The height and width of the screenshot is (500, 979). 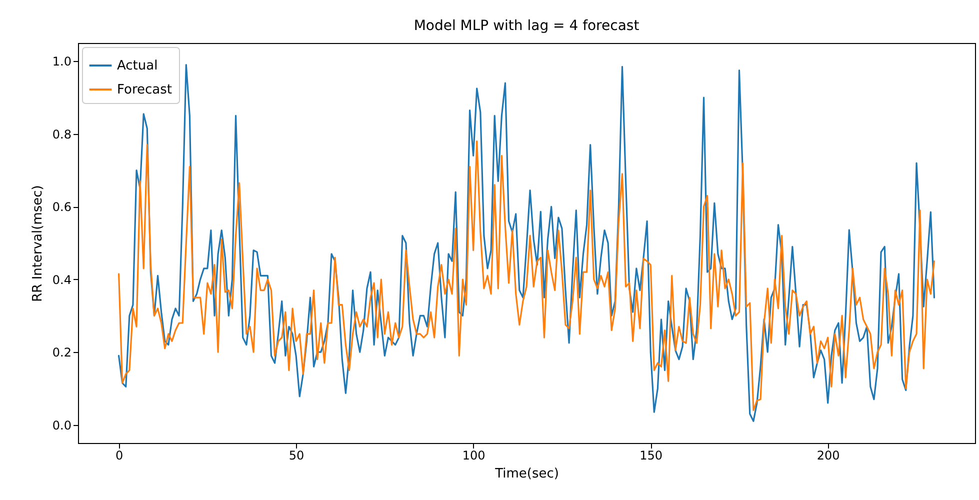 What do you see at coordinates (137, 66) in the screenshot?
I see `legend-label: Actual` at bounding box center [137, 66].